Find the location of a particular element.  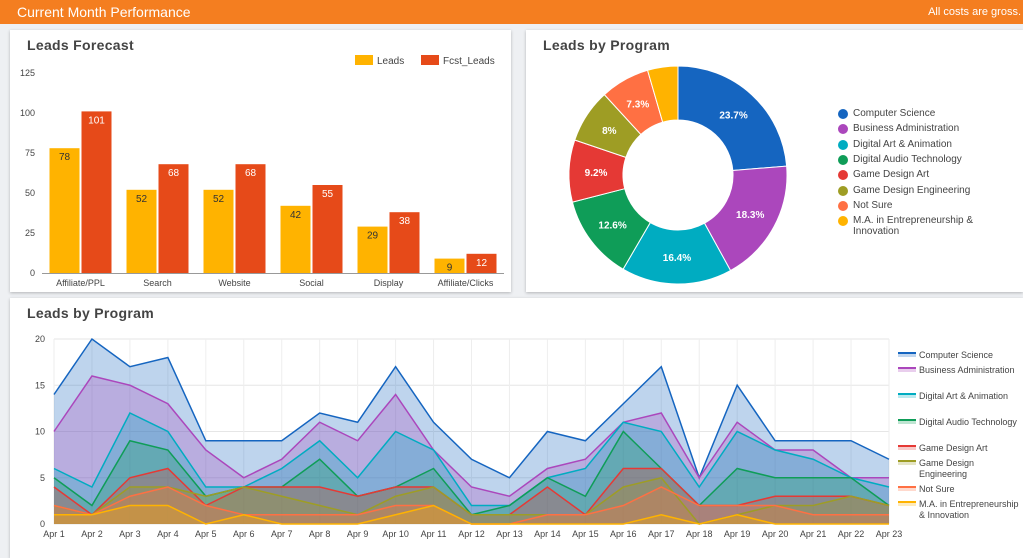

x-tick-label: Apr 7 is located at coordinates (282, 534).